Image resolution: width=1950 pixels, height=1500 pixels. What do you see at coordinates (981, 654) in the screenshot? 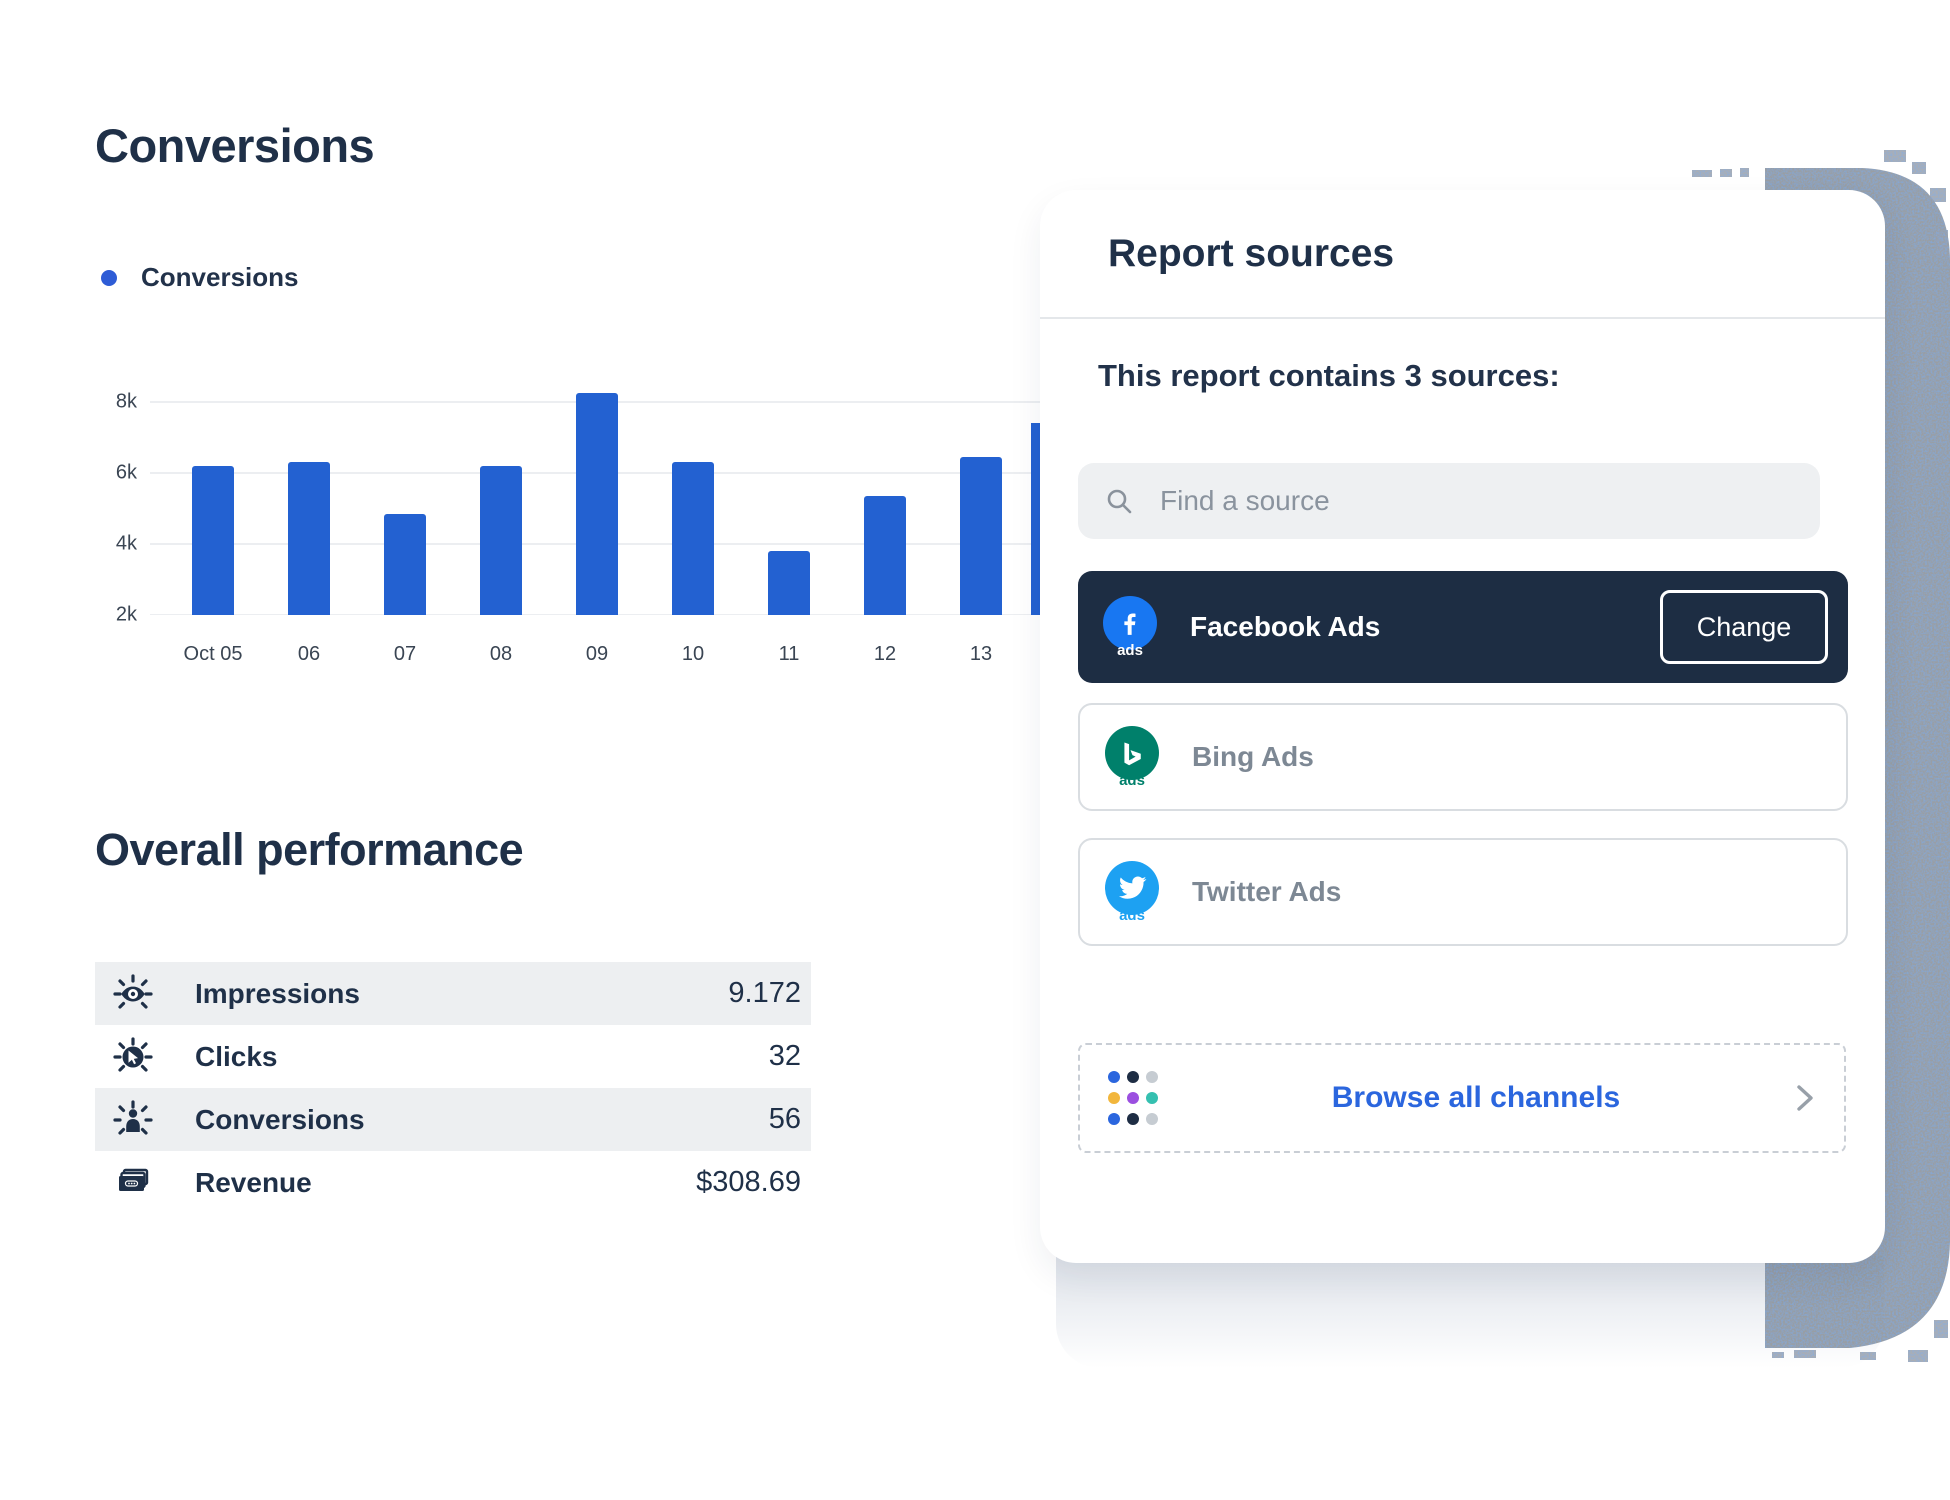
I see `x-tick-label: 13` at bounding box center [981, 654].